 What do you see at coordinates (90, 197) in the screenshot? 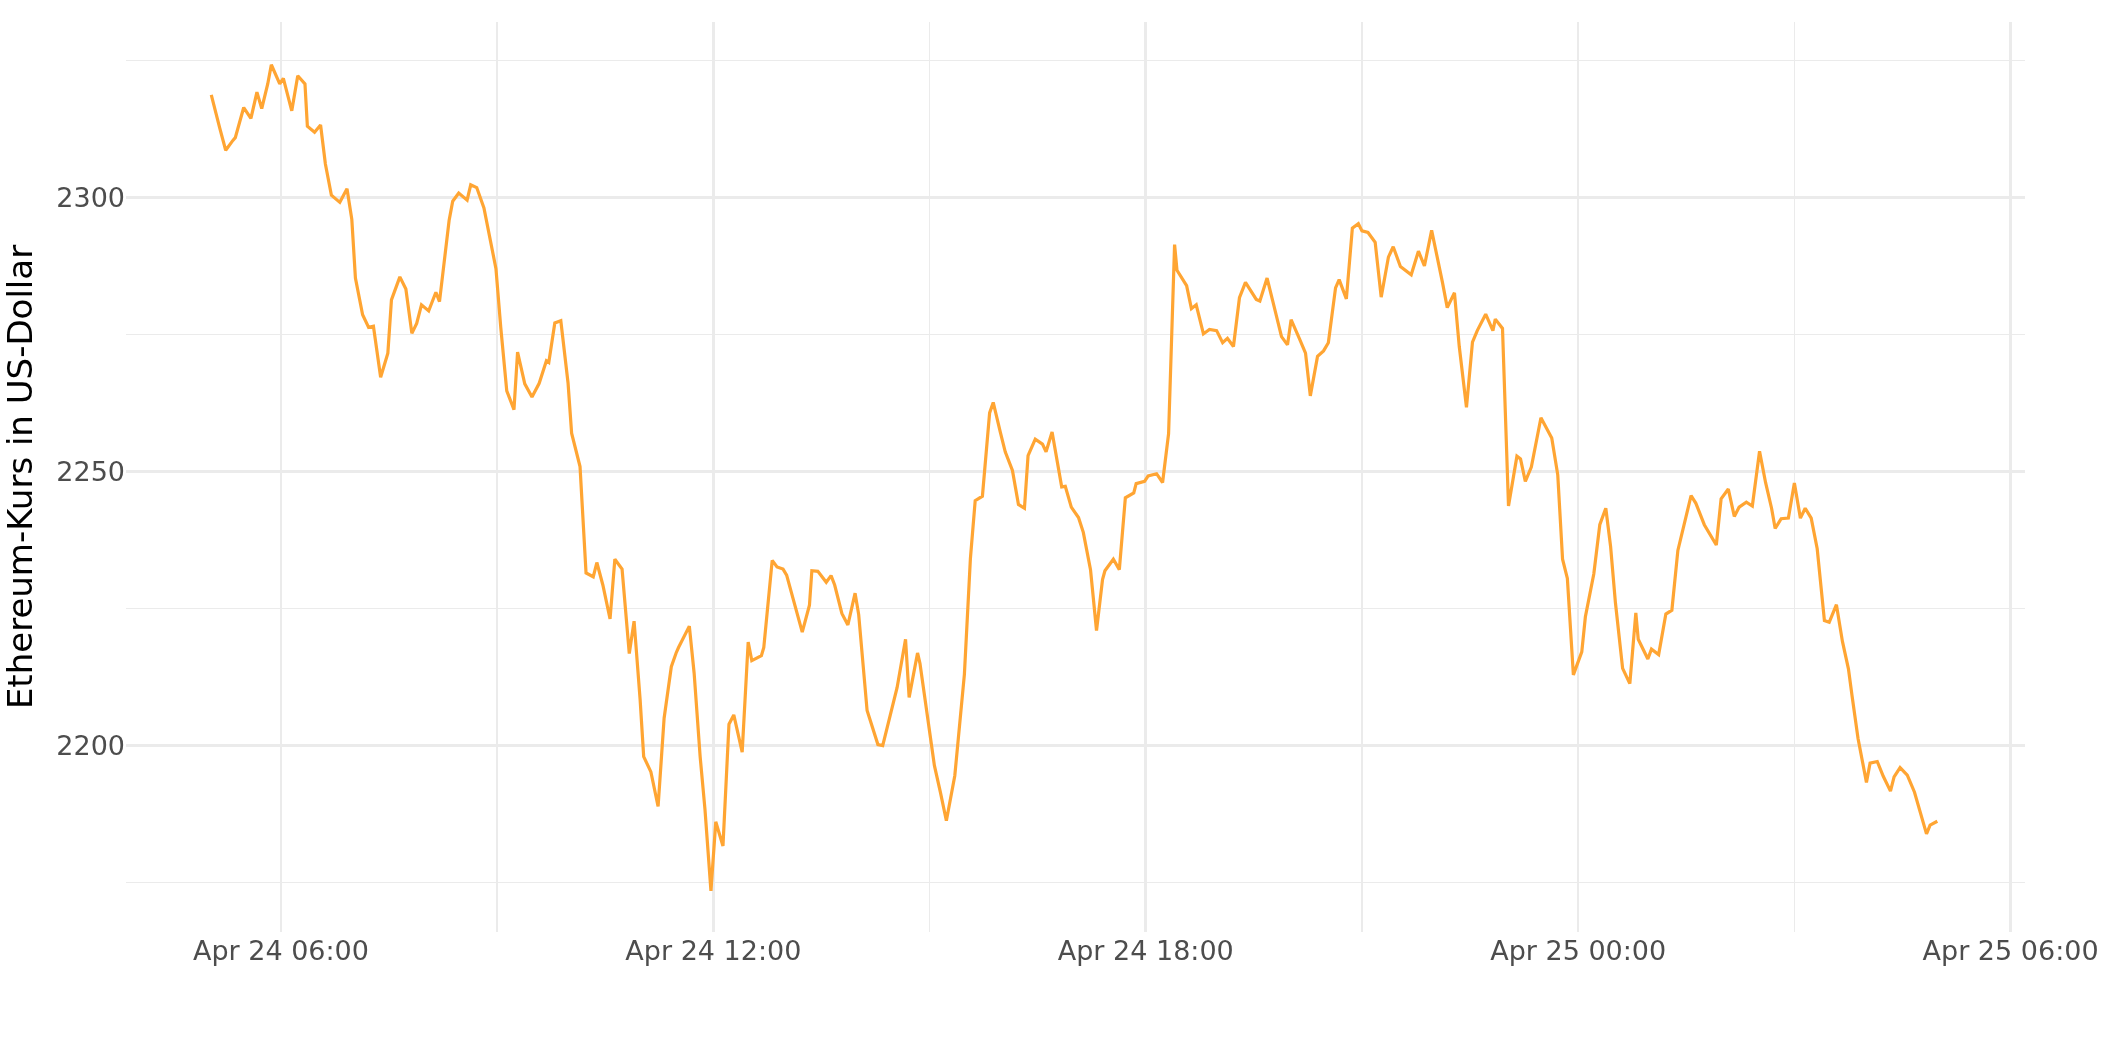
I see `y-tick-label: 2300` at bounding box center [90, 197].